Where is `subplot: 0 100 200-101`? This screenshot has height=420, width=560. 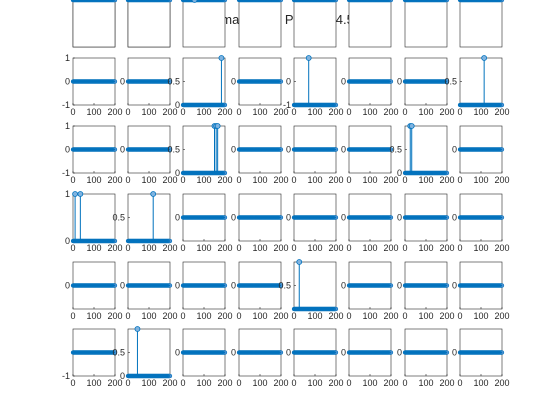
subplot: 0 100 200-101 is located at coordinates (92, 153).